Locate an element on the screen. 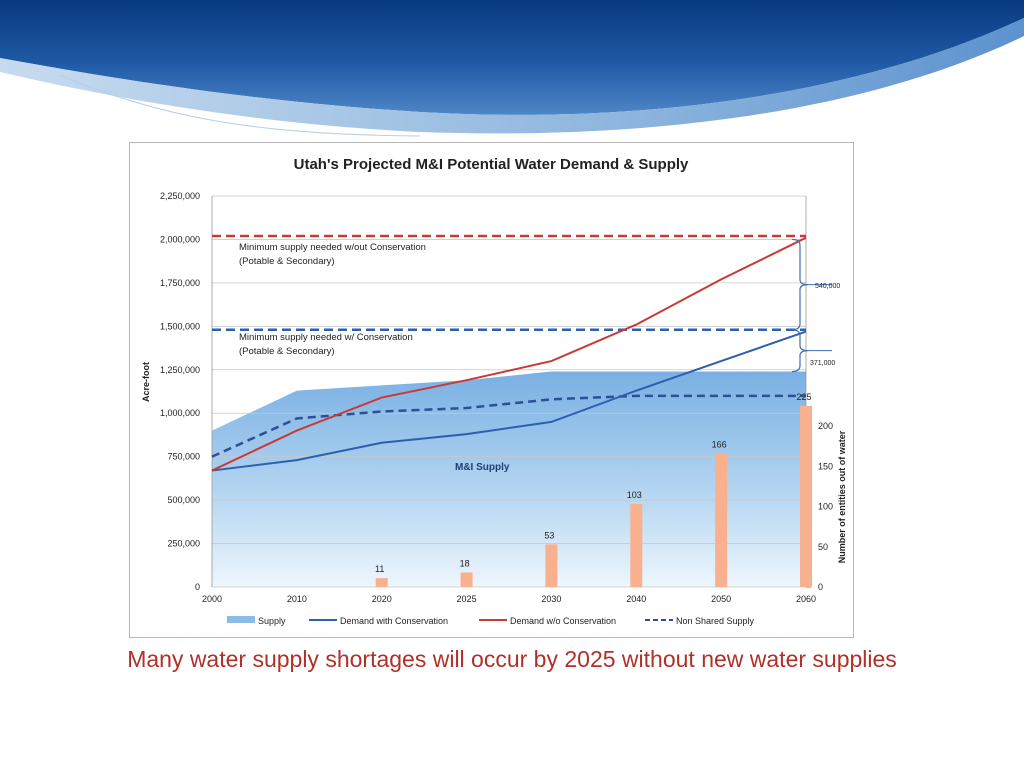  entities-bar-2040 is located at coordinates (636, 545).